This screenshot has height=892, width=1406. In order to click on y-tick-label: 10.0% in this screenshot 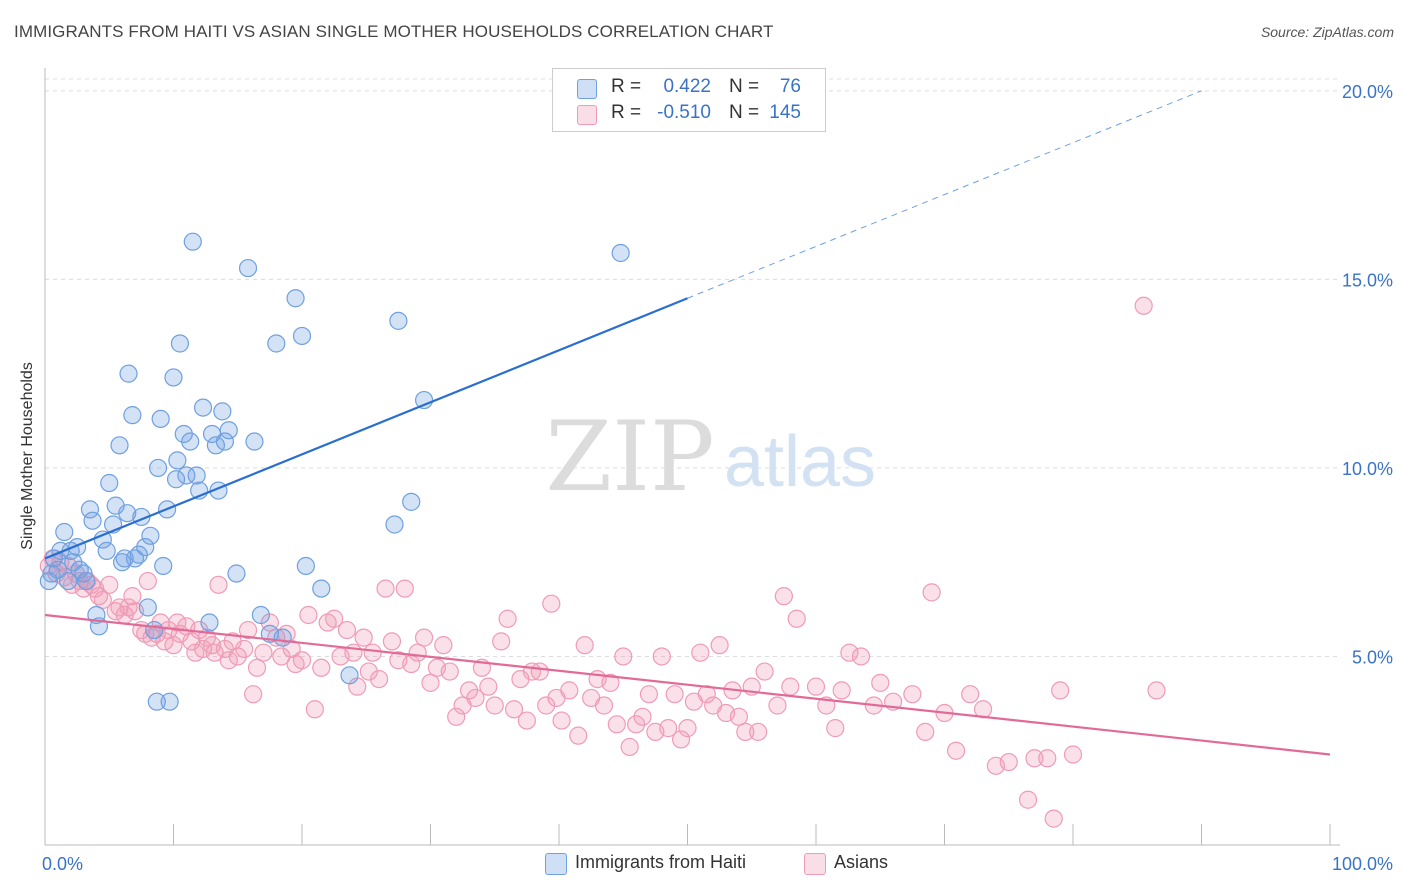, I will do `click(1367, 469)`.